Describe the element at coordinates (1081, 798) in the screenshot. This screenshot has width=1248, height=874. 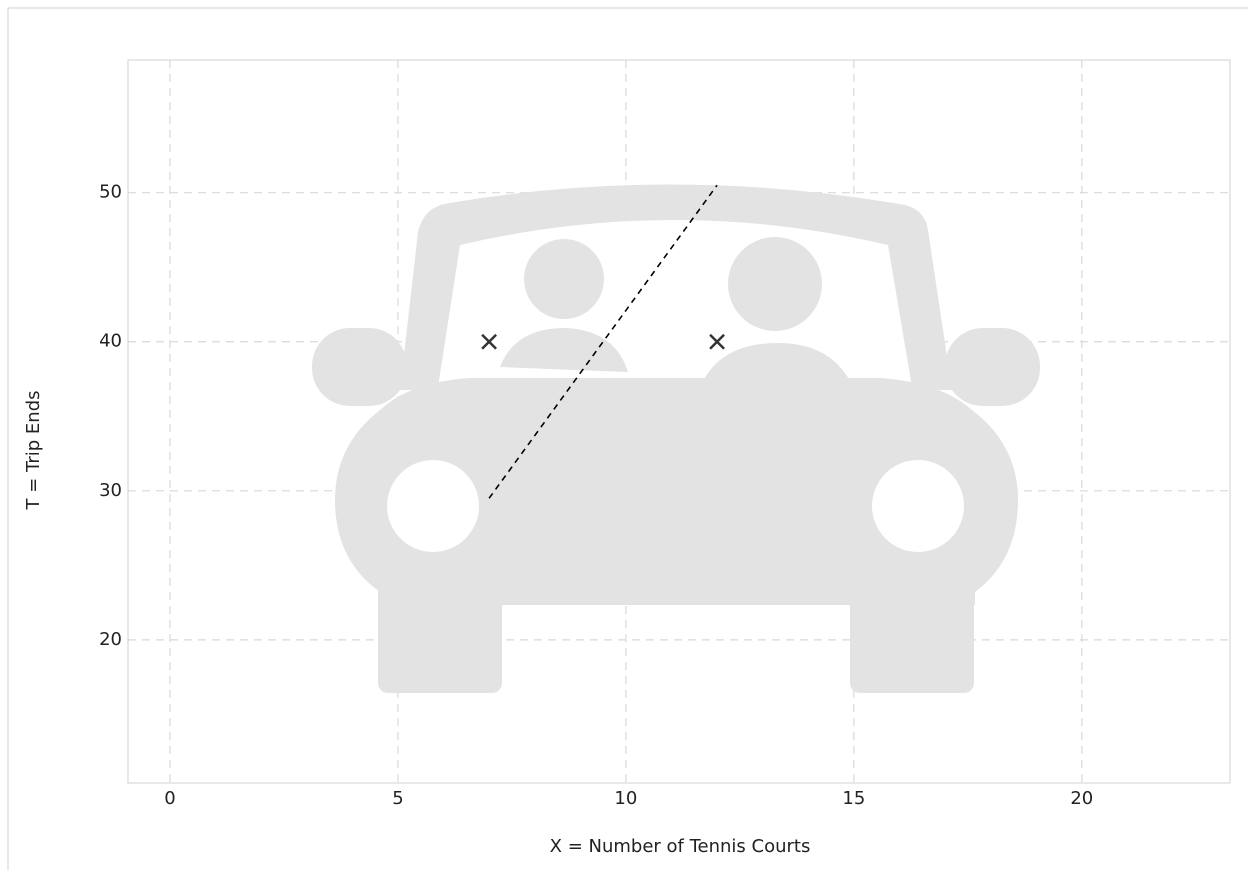
I see `x-tick-label: 20` at that location.